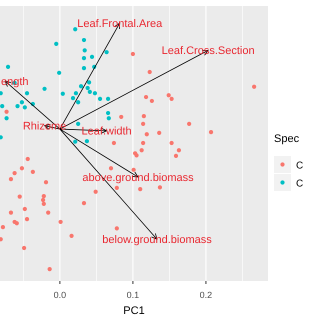 This screenshot has width=320, height=320. What do you see at coordinates (107, 132) in the screenshot?
I see `annotation: Leaf.width` at bounding box center [107, 132].